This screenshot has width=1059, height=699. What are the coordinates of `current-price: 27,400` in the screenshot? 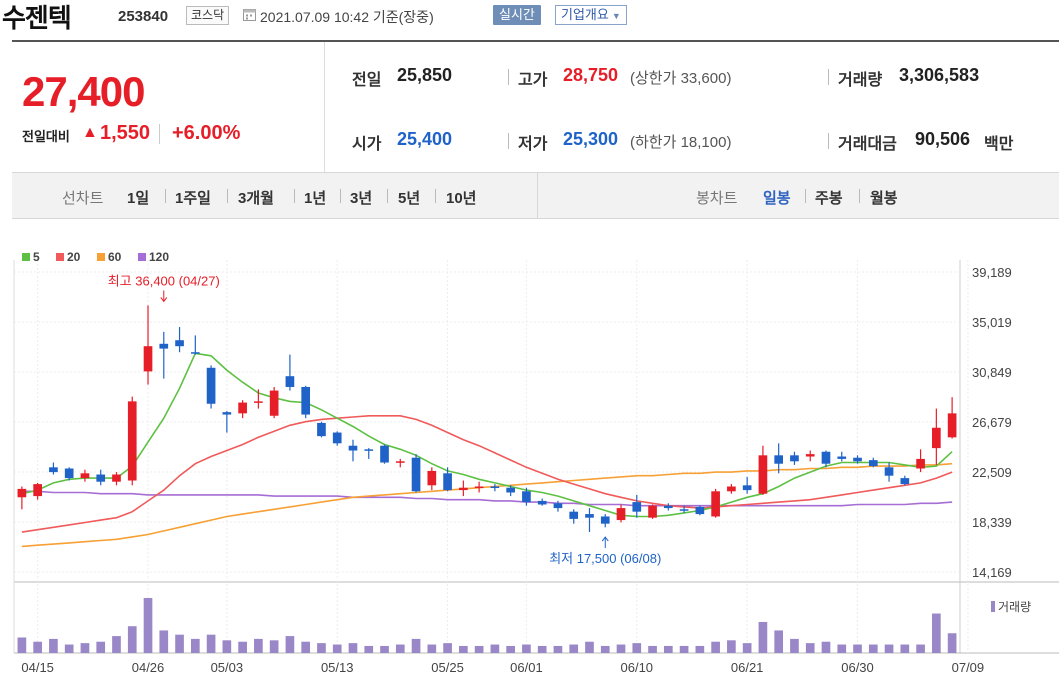 It's located at (83, 91).